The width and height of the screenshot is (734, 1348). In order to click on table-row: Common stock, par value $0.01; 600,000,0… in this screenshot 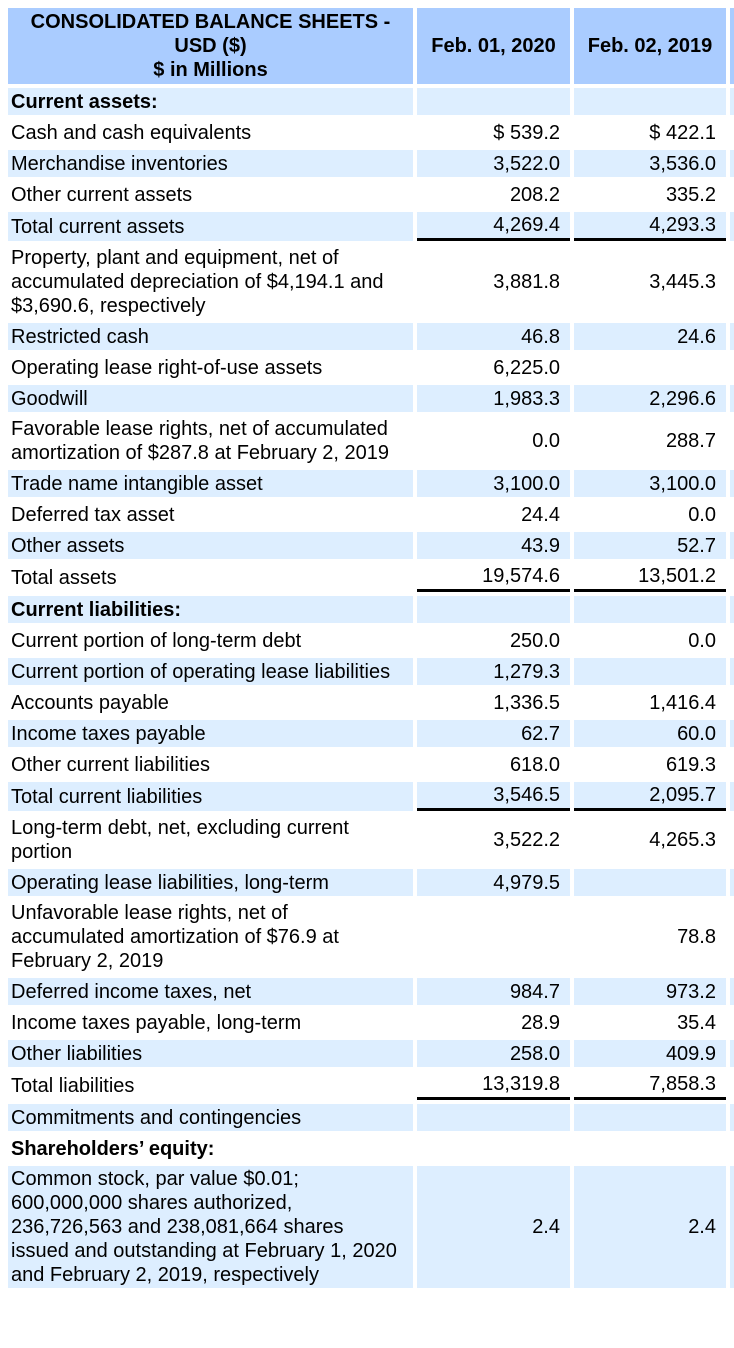, I will do `click(371, 1227)`.